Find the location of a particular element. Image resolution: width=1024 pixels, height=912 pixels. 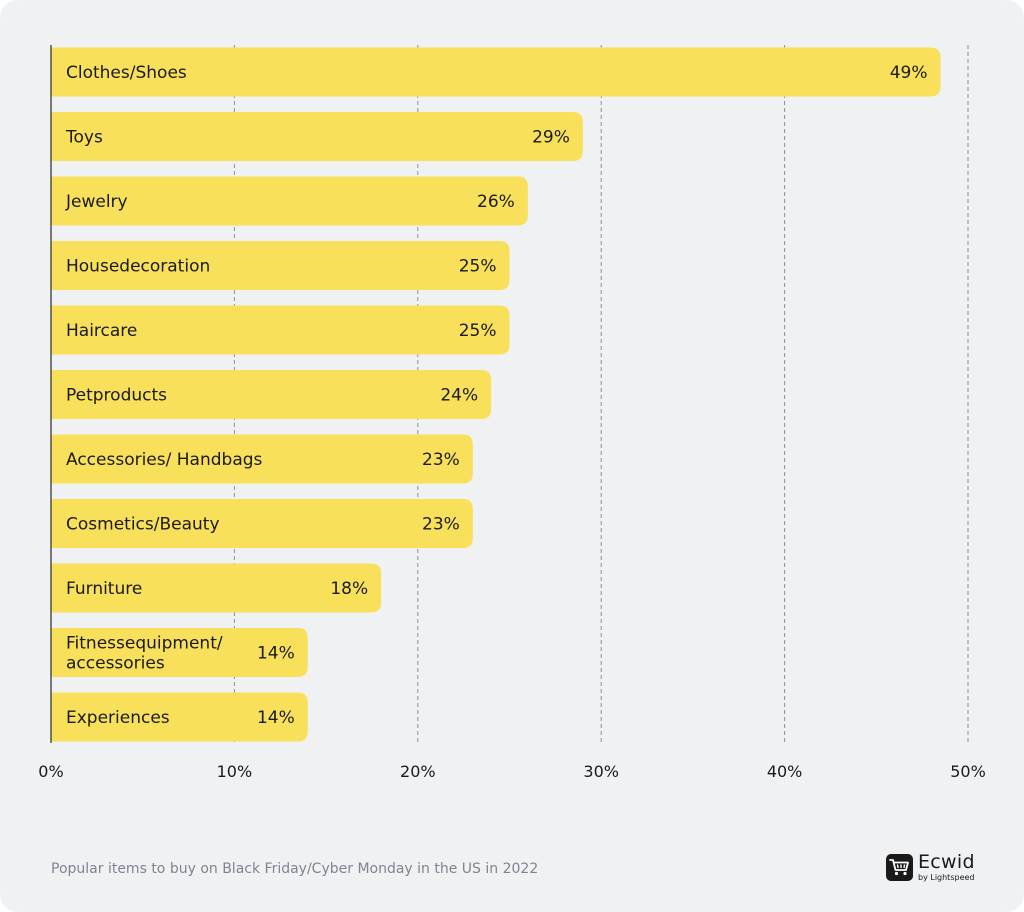

bar-category-label: Cosmetics/Beauty is located at coordinates (143, 525).